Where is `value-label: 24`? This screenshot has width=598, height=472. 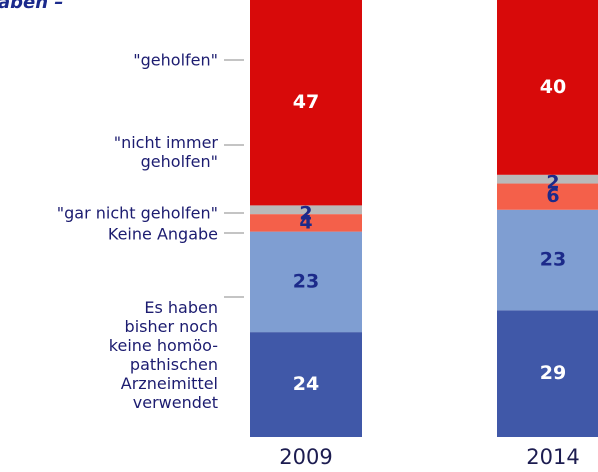
value-label: 24 is located at coordinates (306, 384).